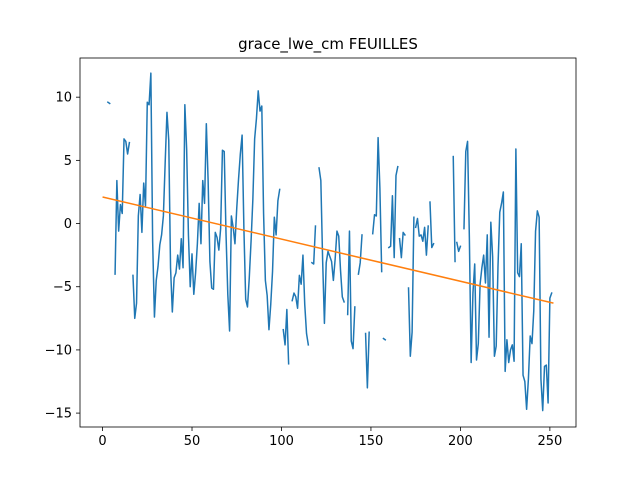 The height and width of the screenshot is (480, 640). I want to click on y-tick-label: 5, so click(68, 161).